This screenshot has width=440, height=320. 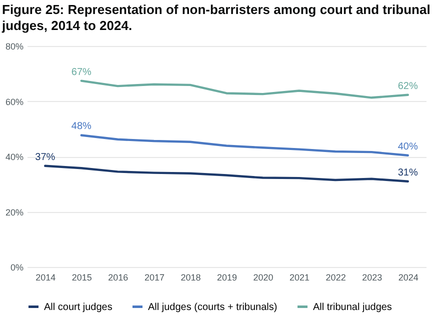 I want to click on data-label: 37%, so click(x=45, y=157).